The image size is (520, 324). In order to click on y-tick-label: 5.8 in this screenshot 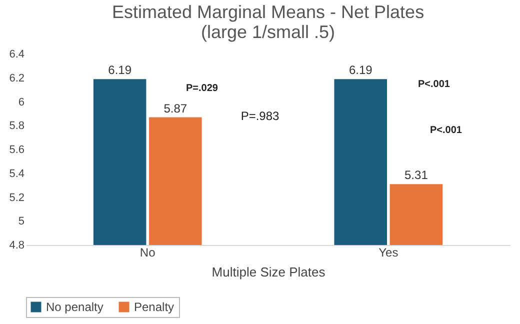, I will do `click(16, 126)`.